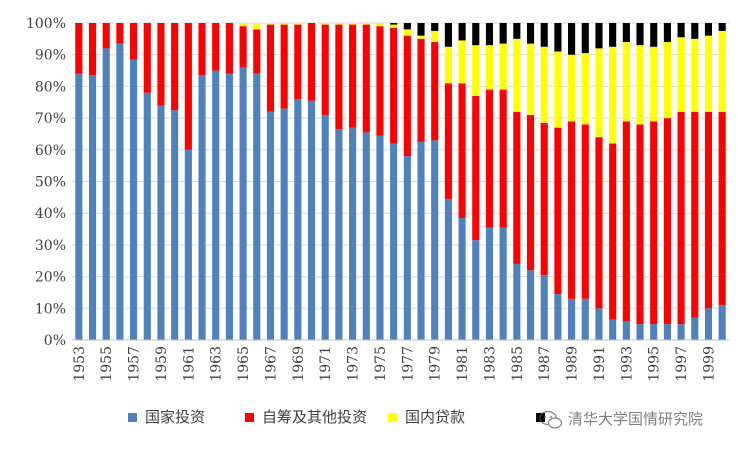 This screenshot has width=754, height=451. I want to click on y-tick-label: 20%, so click(50, 278).